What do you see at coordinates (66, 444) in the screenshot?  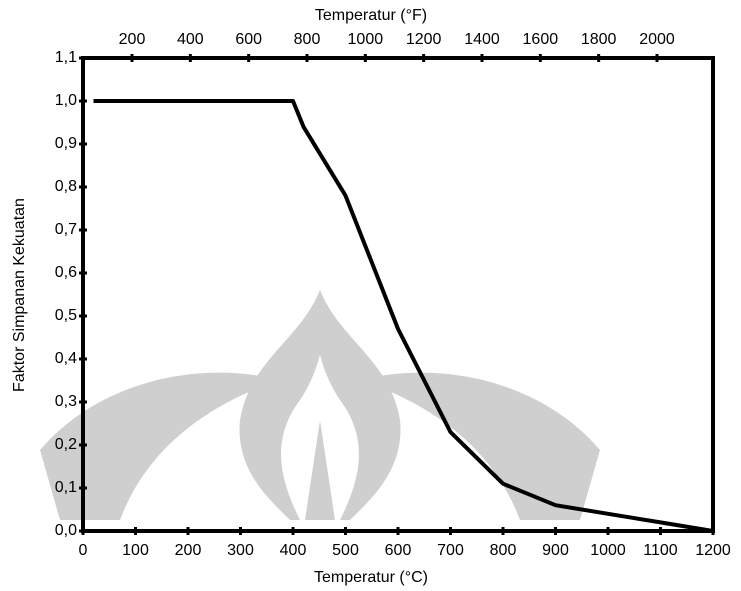 I see `y-tick-label: 0,2` at bounding box center [66, 444].